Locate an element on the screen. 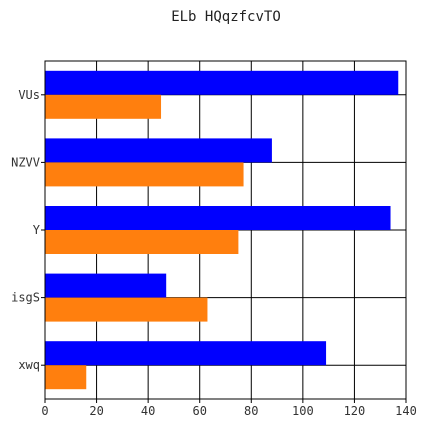 The height and width of the screenshot is (427, 427). x-tick-label: 20 is located at coordinates (96, 411).